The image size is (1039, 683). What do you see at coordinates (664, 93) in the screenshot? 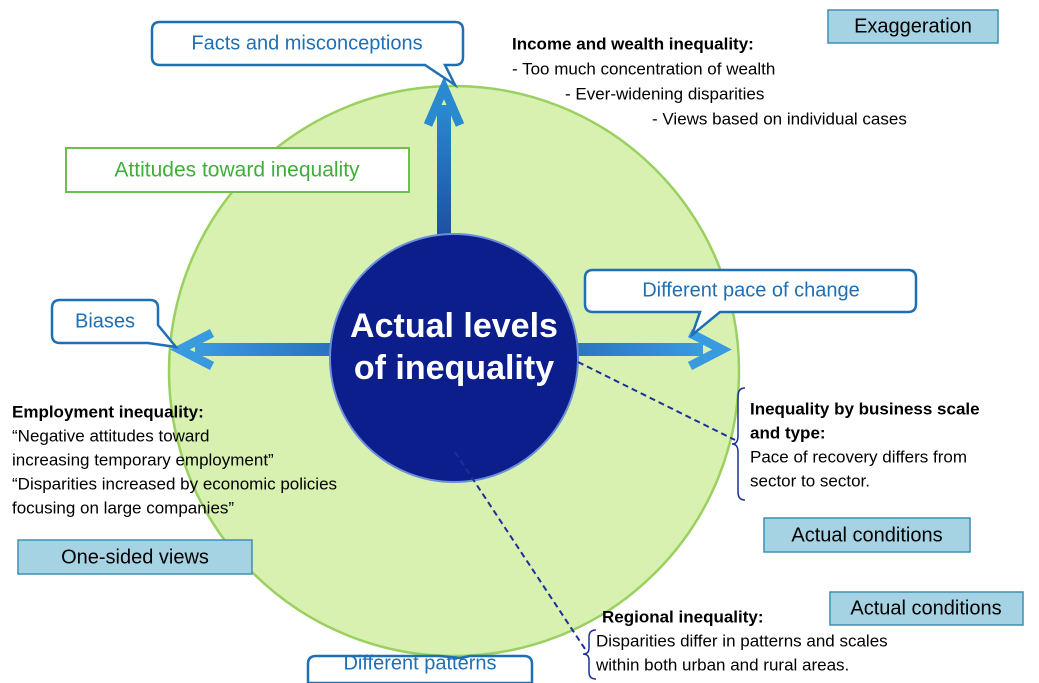
I see `income-line: - Ever-widening disparities` at bounding box center [664, 93].